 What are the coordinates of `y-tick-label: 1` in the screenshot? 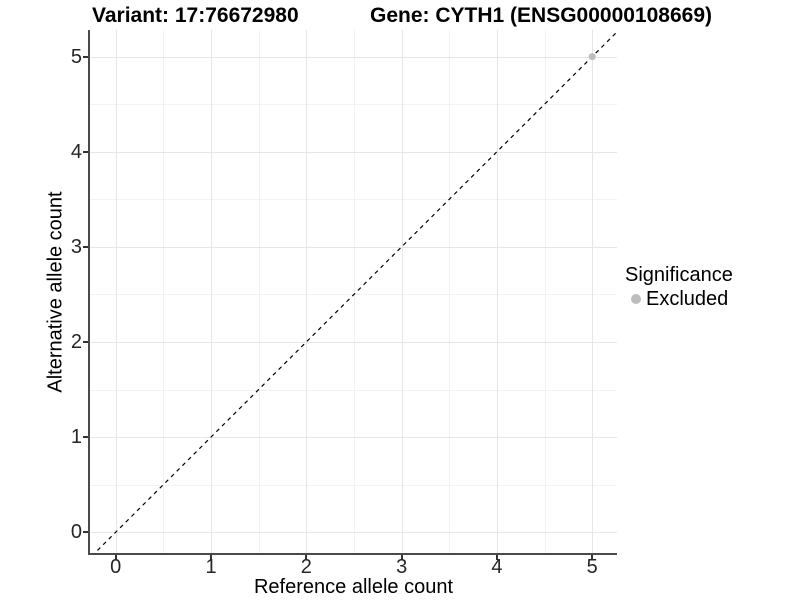 It's located at (76, 437).